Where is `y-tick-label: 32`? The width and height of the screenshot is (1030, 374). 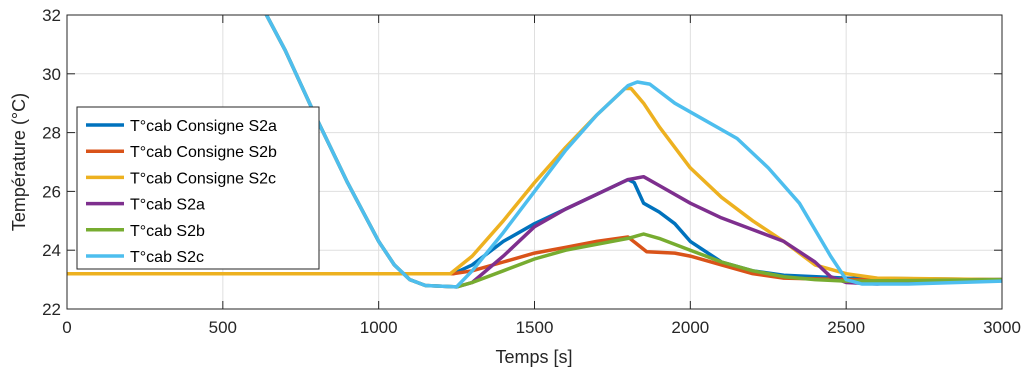
y-tick-label: 32 is located at coordinates (51, 15).